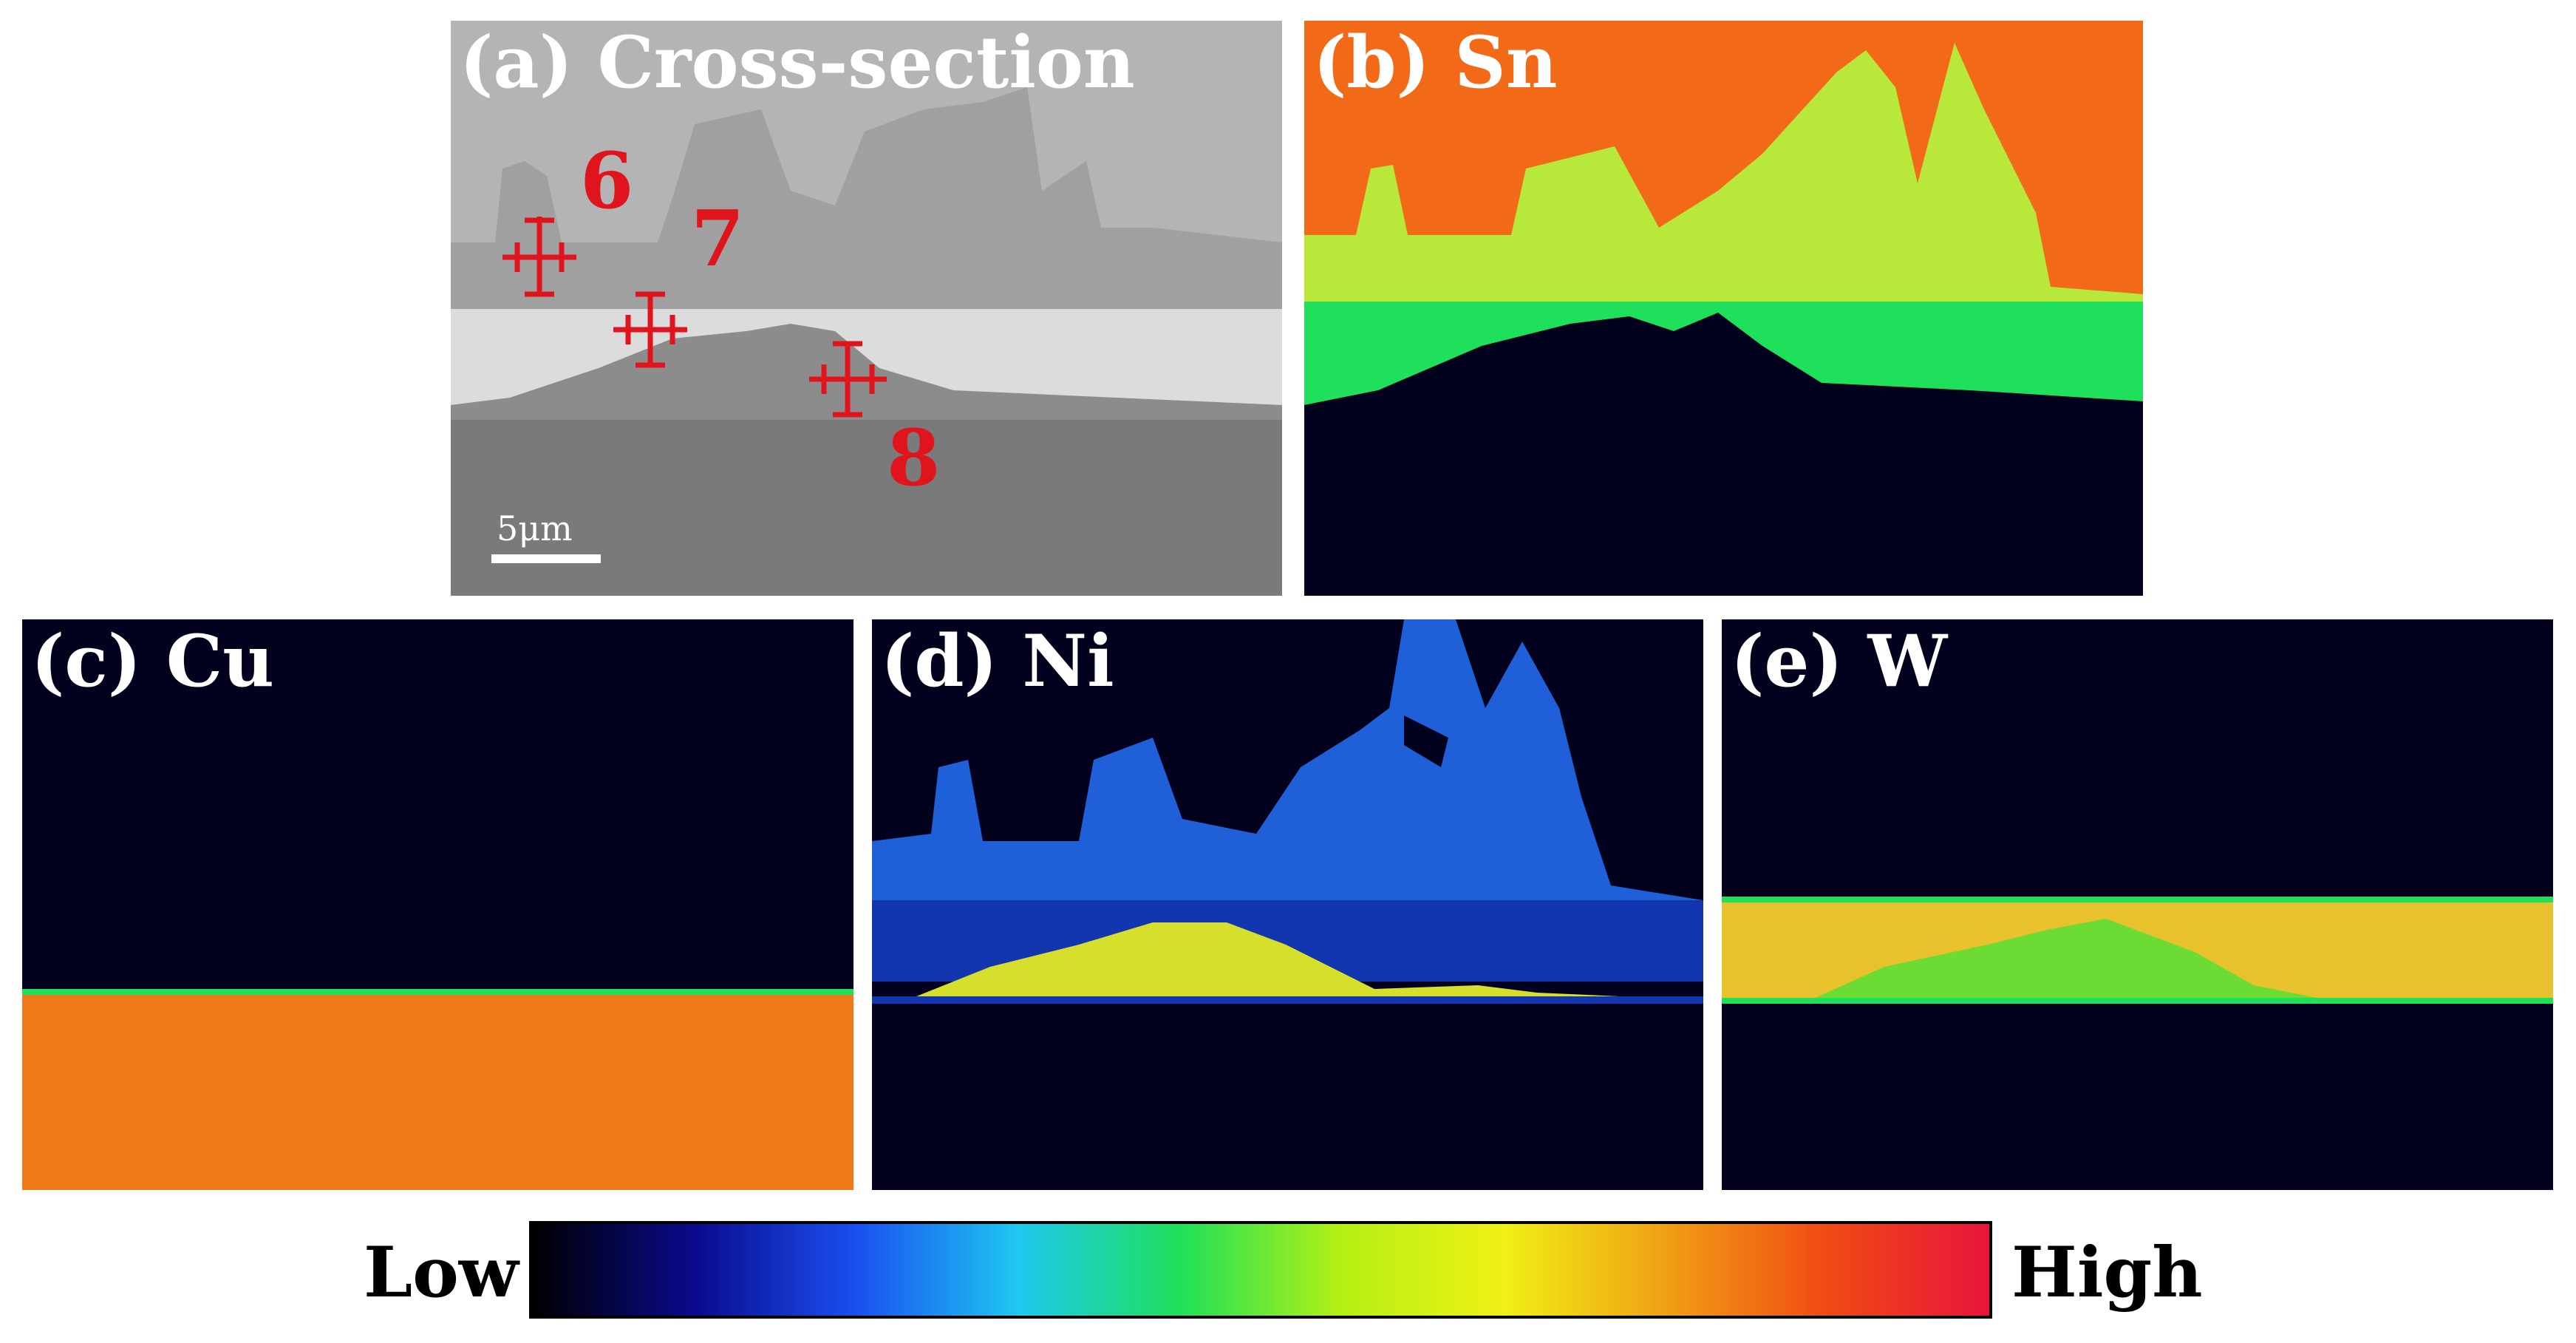  I want to click on ni-yellow-mound, so click(1309, 961).